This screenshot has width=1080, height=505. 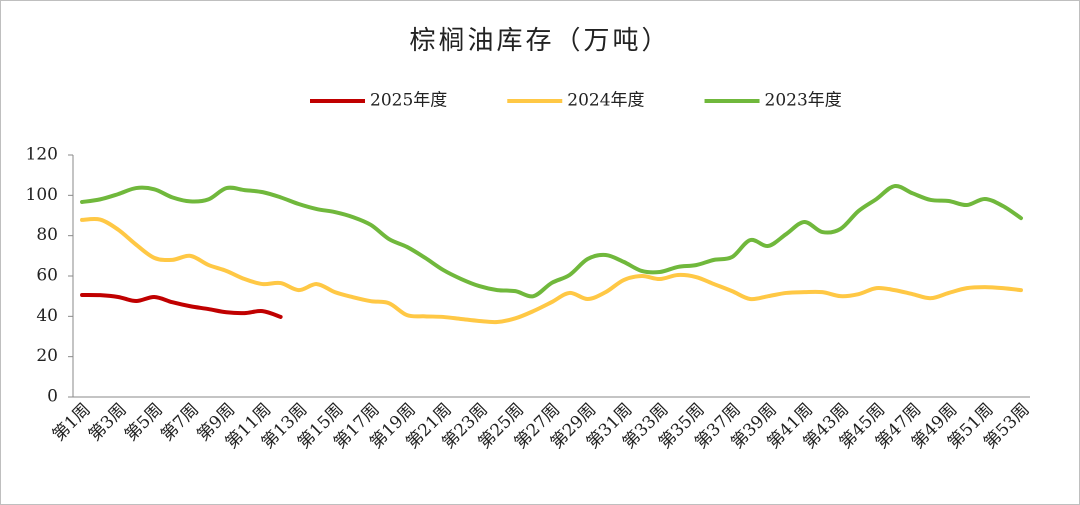 What do you see at coordinates (47, 235) in the screenshot?
I see `y-tick-label: 80` at bounding box center [47, 235].